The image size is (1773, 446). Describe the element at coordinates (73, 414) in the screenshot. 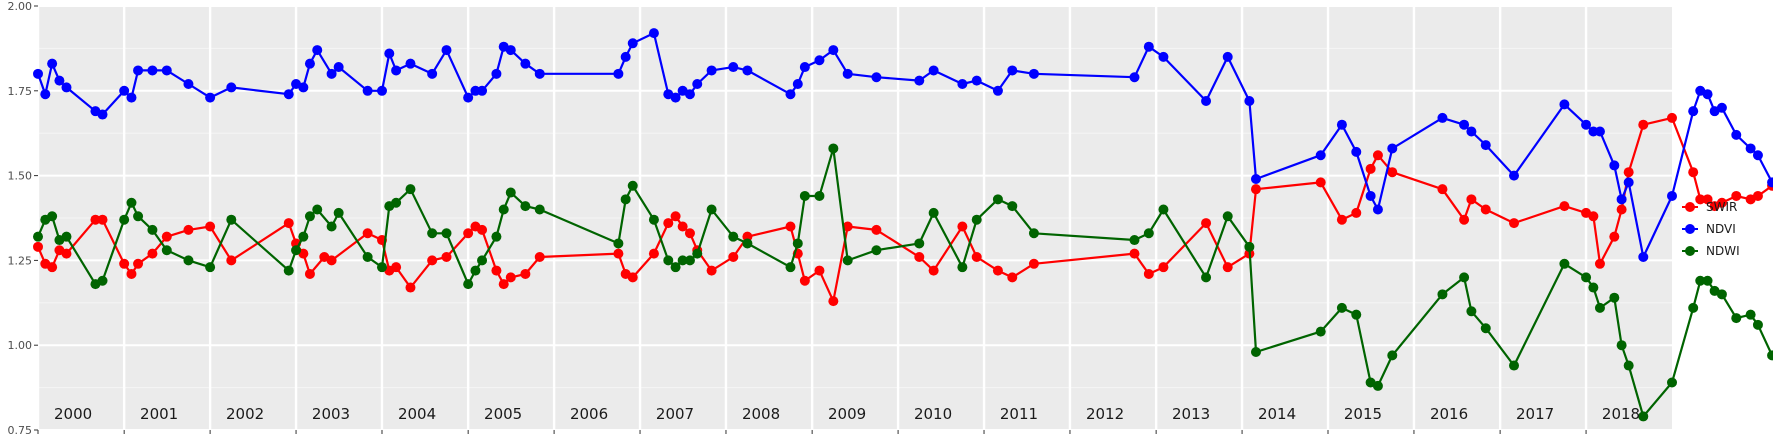

I see `year-label: 2000` at that location.